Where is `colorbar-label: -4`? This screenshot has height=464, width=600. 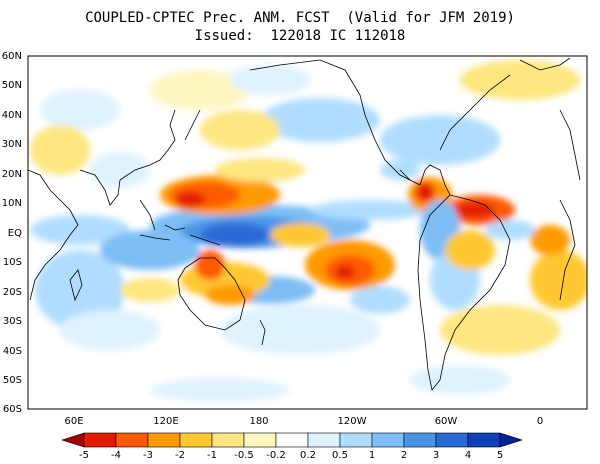
colorbar-label: -4 is located at coordinates (116, 455).